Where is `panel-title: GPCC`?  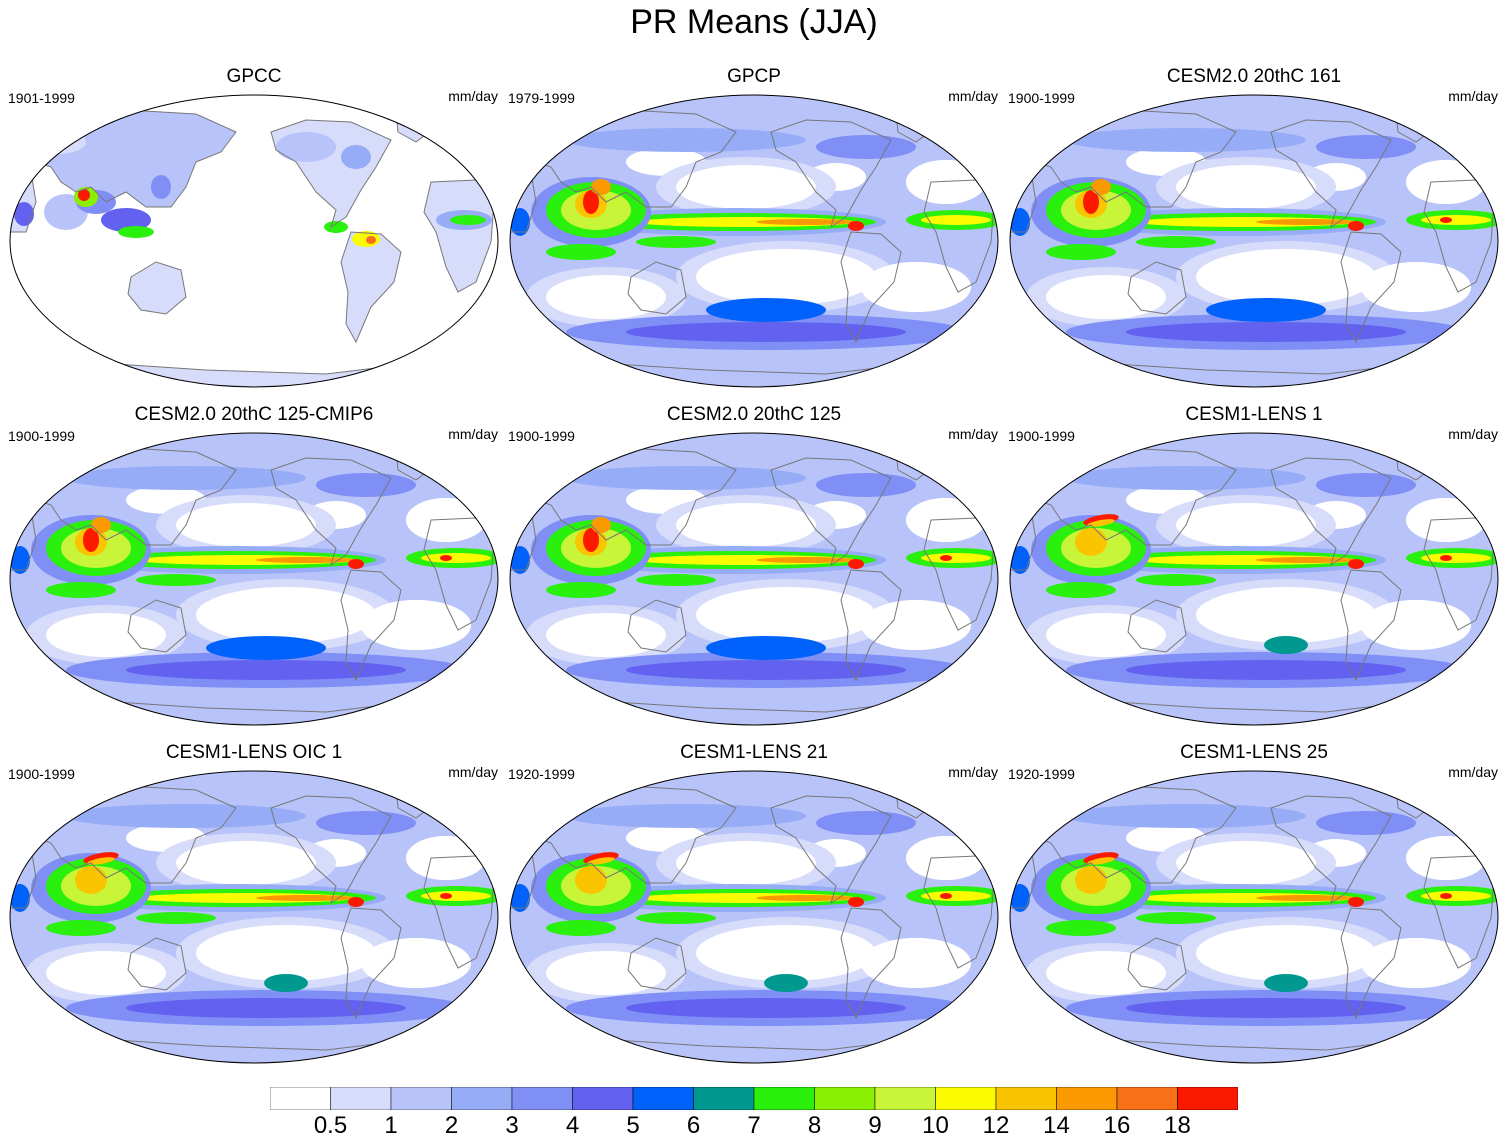
panel-title: GPCC is located at coordinates (254, 76).